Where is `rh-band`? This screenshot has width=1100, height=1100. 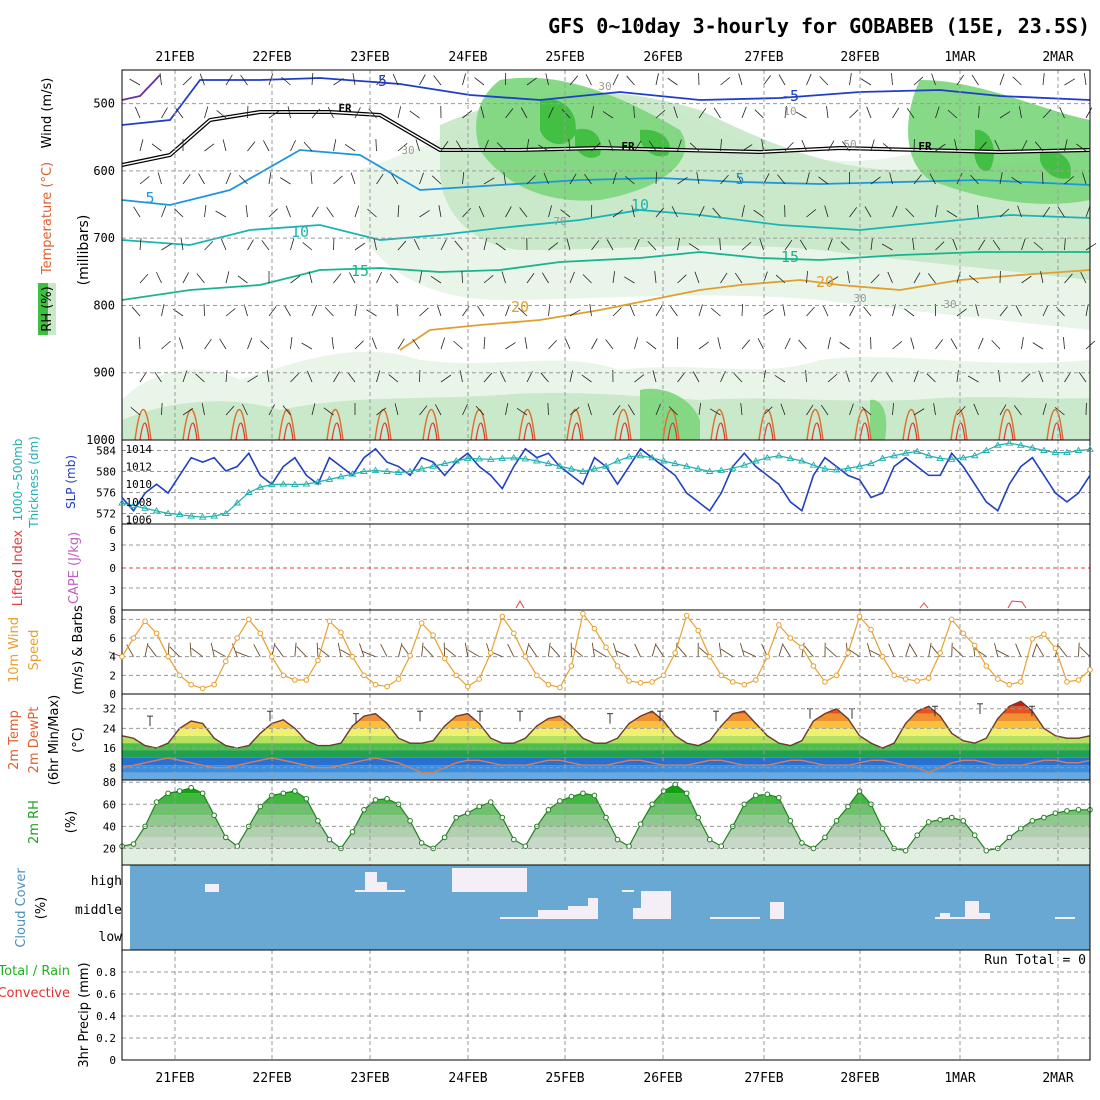
rh-band is located at coordinates (606, 821).